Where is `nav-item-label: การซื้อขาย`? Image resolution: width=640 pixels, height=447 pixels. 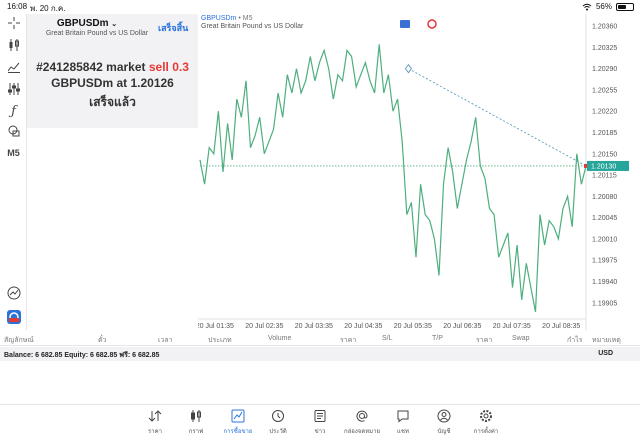 nav-item-label: การซื้อขาย is located at coordinates (238, 432).